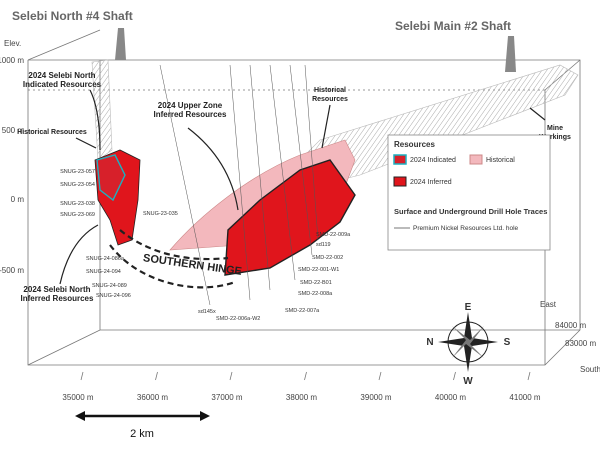 The width and height of the screenshot is (600, 452). What do you see at coordinates (555, 128) in the screenshot?
I see `annotation: Mine` at bounding box center [555, 128].